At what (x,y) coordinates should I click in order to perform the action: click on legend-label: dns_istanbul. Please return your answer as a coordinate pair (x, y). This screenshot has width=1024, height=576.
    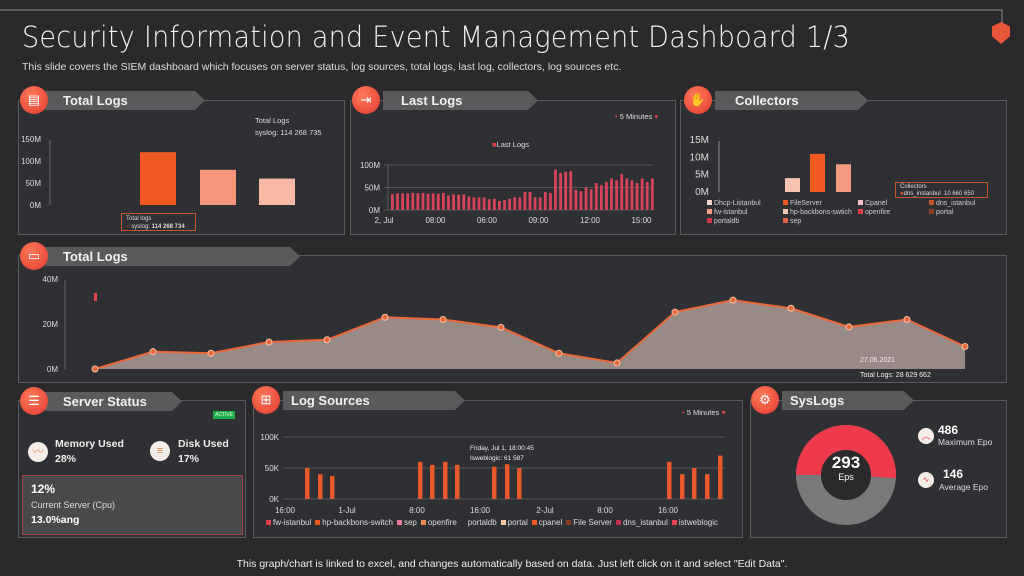
    Looking at the image, I should click on (956, 203).